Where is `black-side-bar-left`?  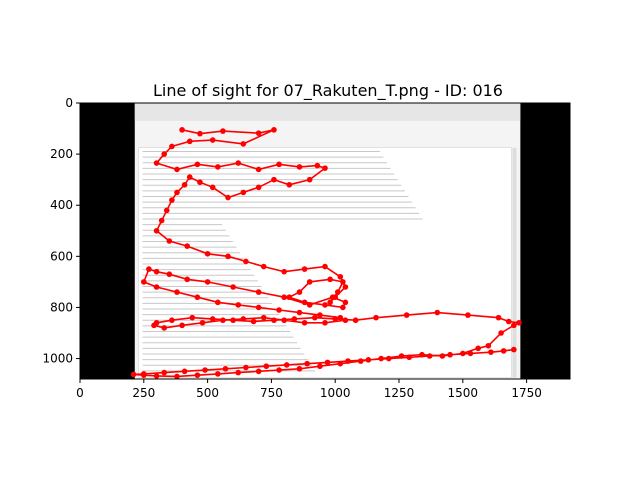 black-side-bar-left is located at coordinates (107, 241).